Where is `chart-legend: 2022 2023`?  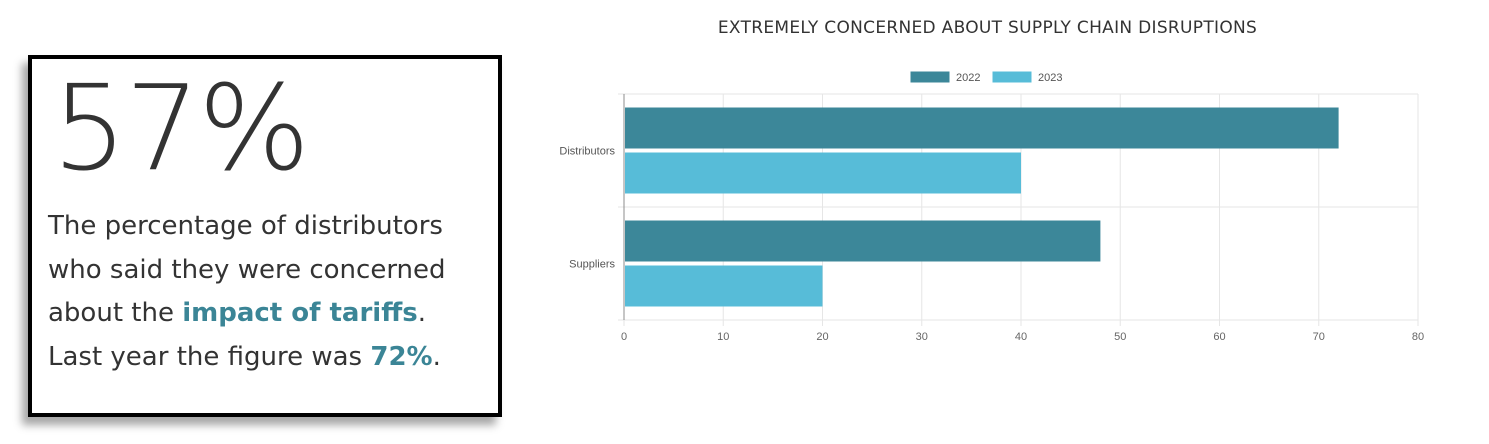
chart-legend: 2022 2023 is located at coordinates (985, 77).